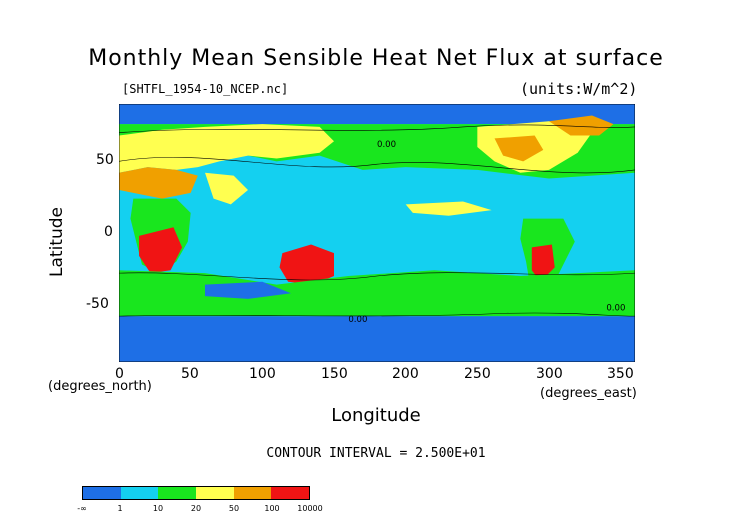  Describe the element at coordinates (376, 415) in the screenshot. I see `x-axis-label: Longitude` at that location.